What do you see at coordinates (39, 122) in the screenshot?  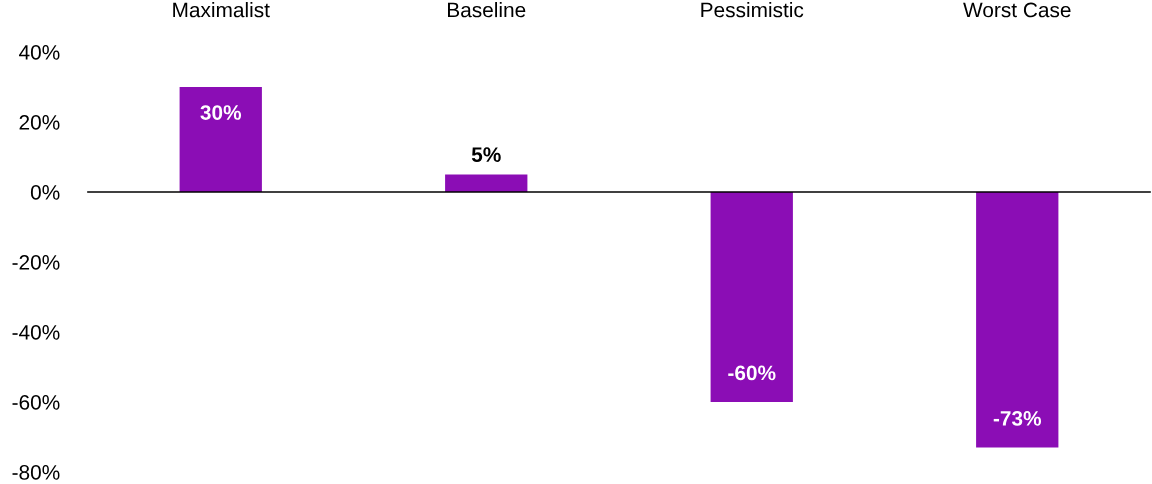 I see `y-tick-label: 20%` at bounding box center [39, 122].